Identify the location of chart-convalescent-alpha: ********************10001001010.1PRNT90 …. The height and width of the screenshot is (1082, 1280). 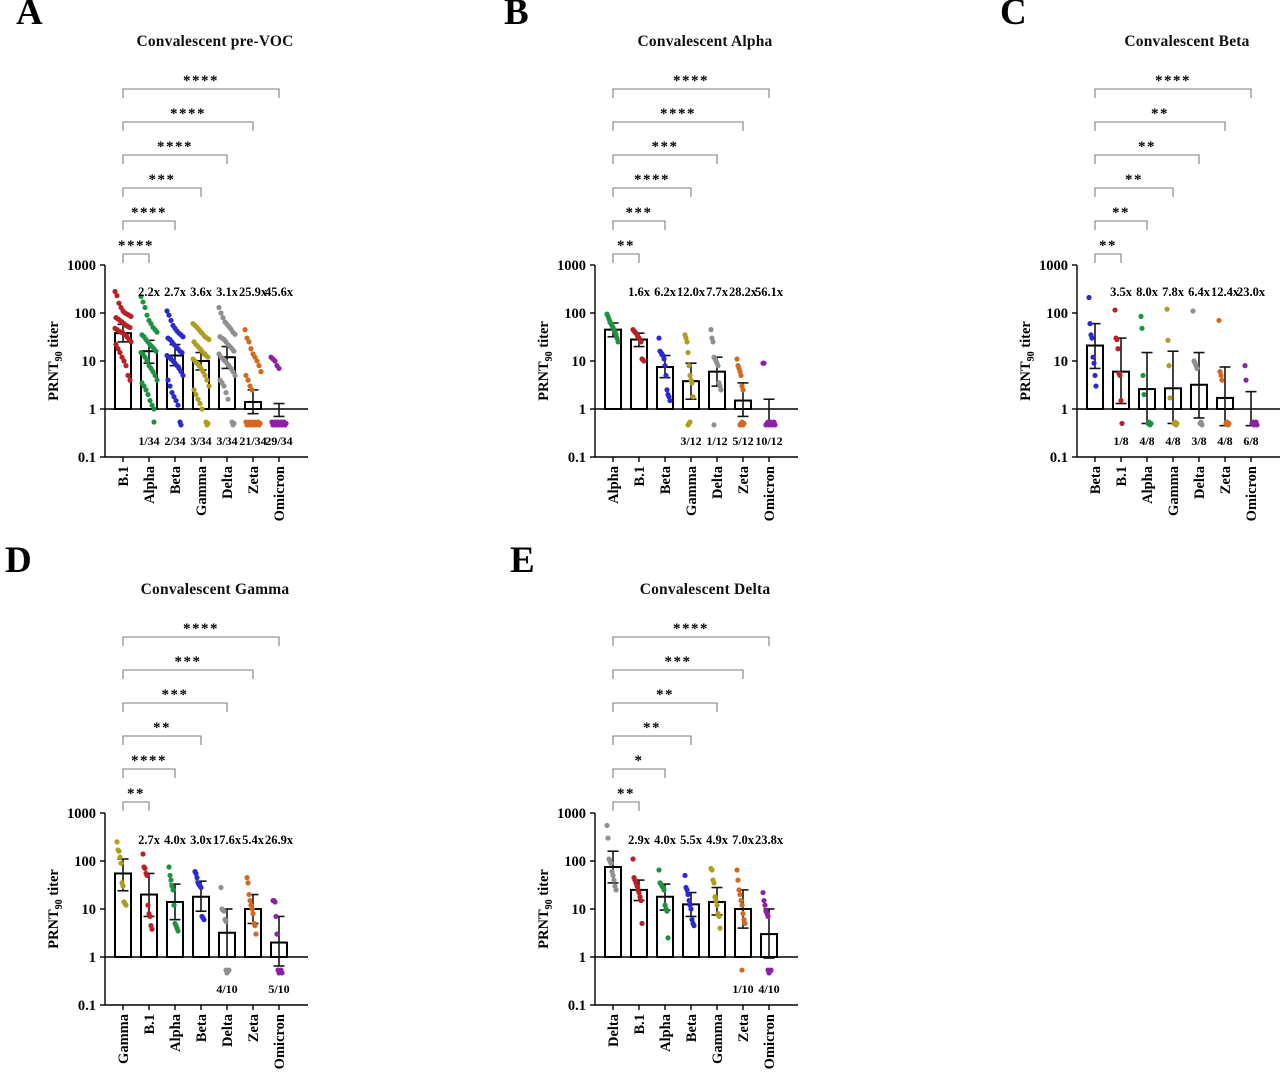
(667, 297).